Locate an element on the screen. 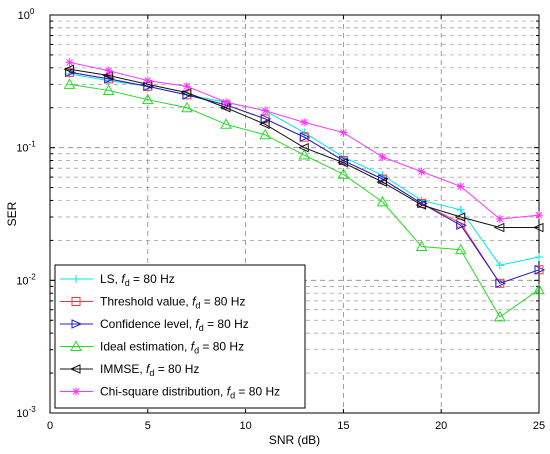  y-axis-label: SER is located at coordinates (12, 213).